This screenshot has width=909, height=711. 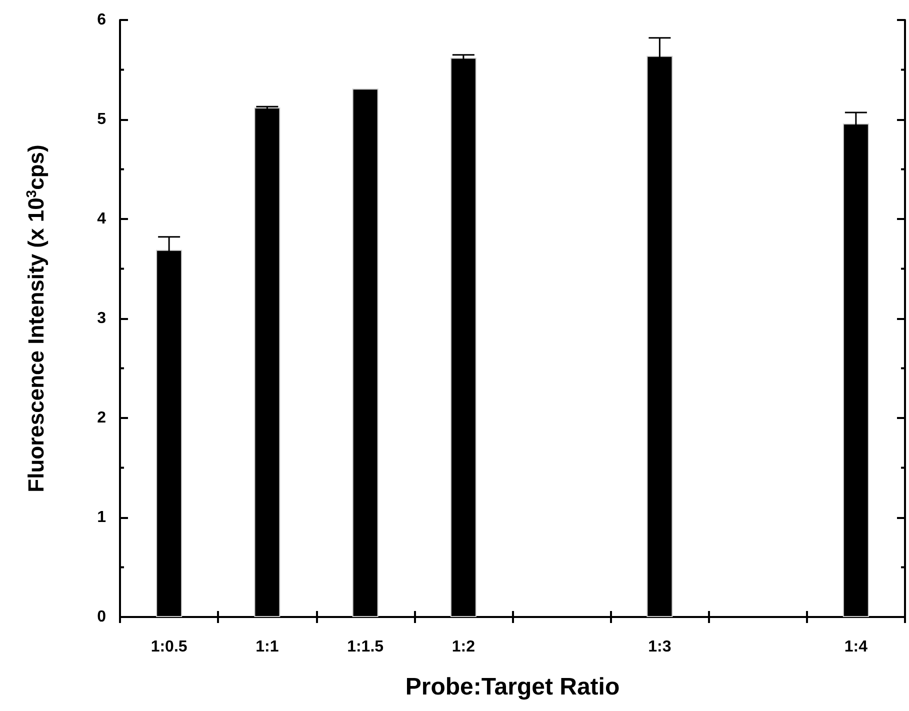 I want to click on x-axis-title: Probe:Target Ratio, so click(x=512, y=687).